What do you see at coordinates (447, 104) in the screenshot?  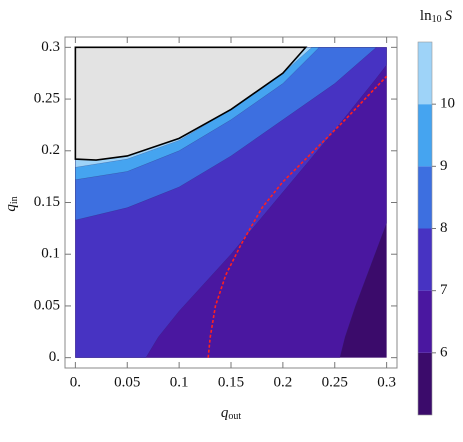 I see `colorbar-tick-label: 10` at bounding box center [447, 104].